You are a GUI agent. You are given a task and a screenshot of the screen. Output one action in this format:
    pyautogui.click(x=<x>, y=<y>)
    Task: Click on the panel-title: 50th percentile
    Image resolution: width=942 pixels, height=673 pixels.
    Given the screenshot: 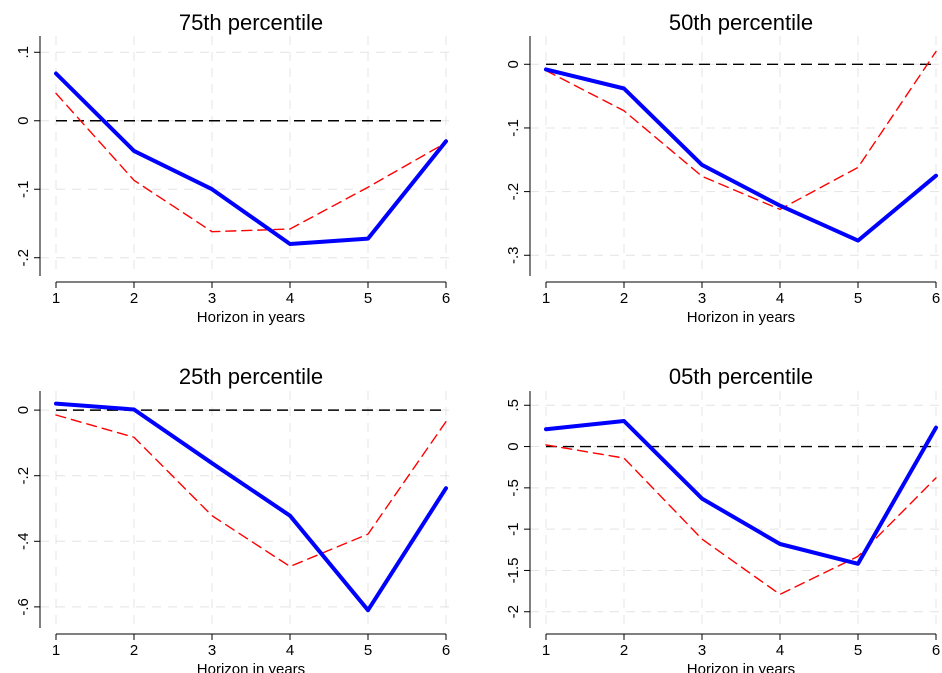 What is the action you would take?
    pyautogui.click(x=741, y=22)
    